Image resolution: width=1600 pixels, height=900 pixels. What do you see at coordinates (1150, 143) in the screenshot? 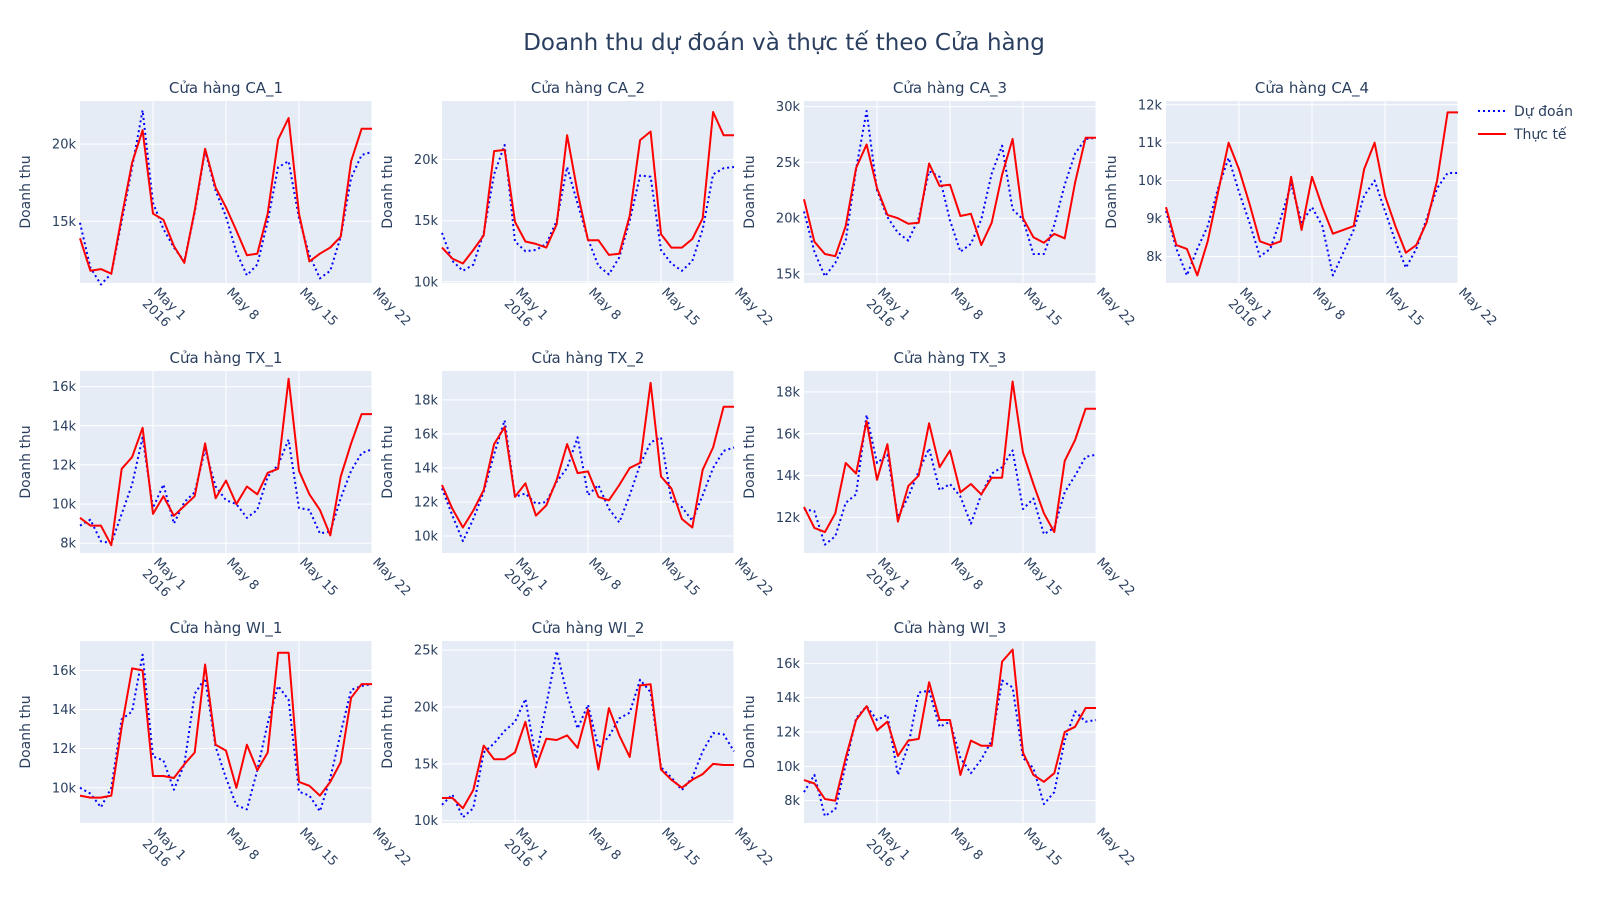
I see `y-tick-label: 11k` at bounding box center [1150, 143].